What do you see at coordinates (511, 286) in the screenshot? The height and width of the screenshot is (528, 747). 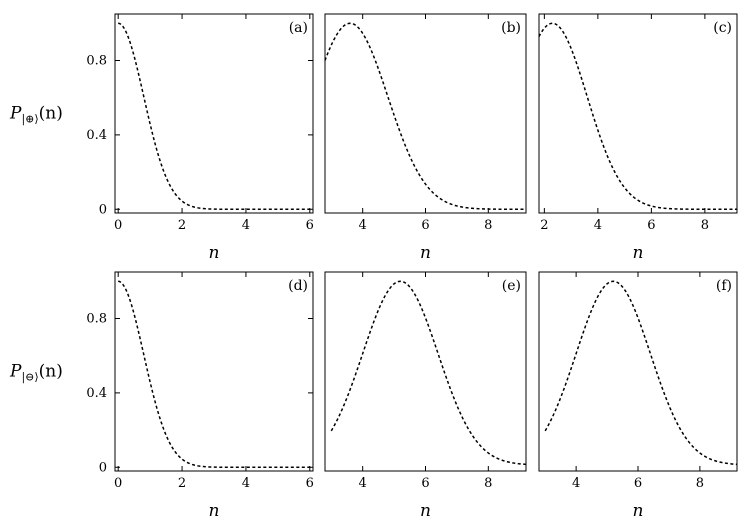 I see `panel-label: (e)` at bounding box center [511, 286].